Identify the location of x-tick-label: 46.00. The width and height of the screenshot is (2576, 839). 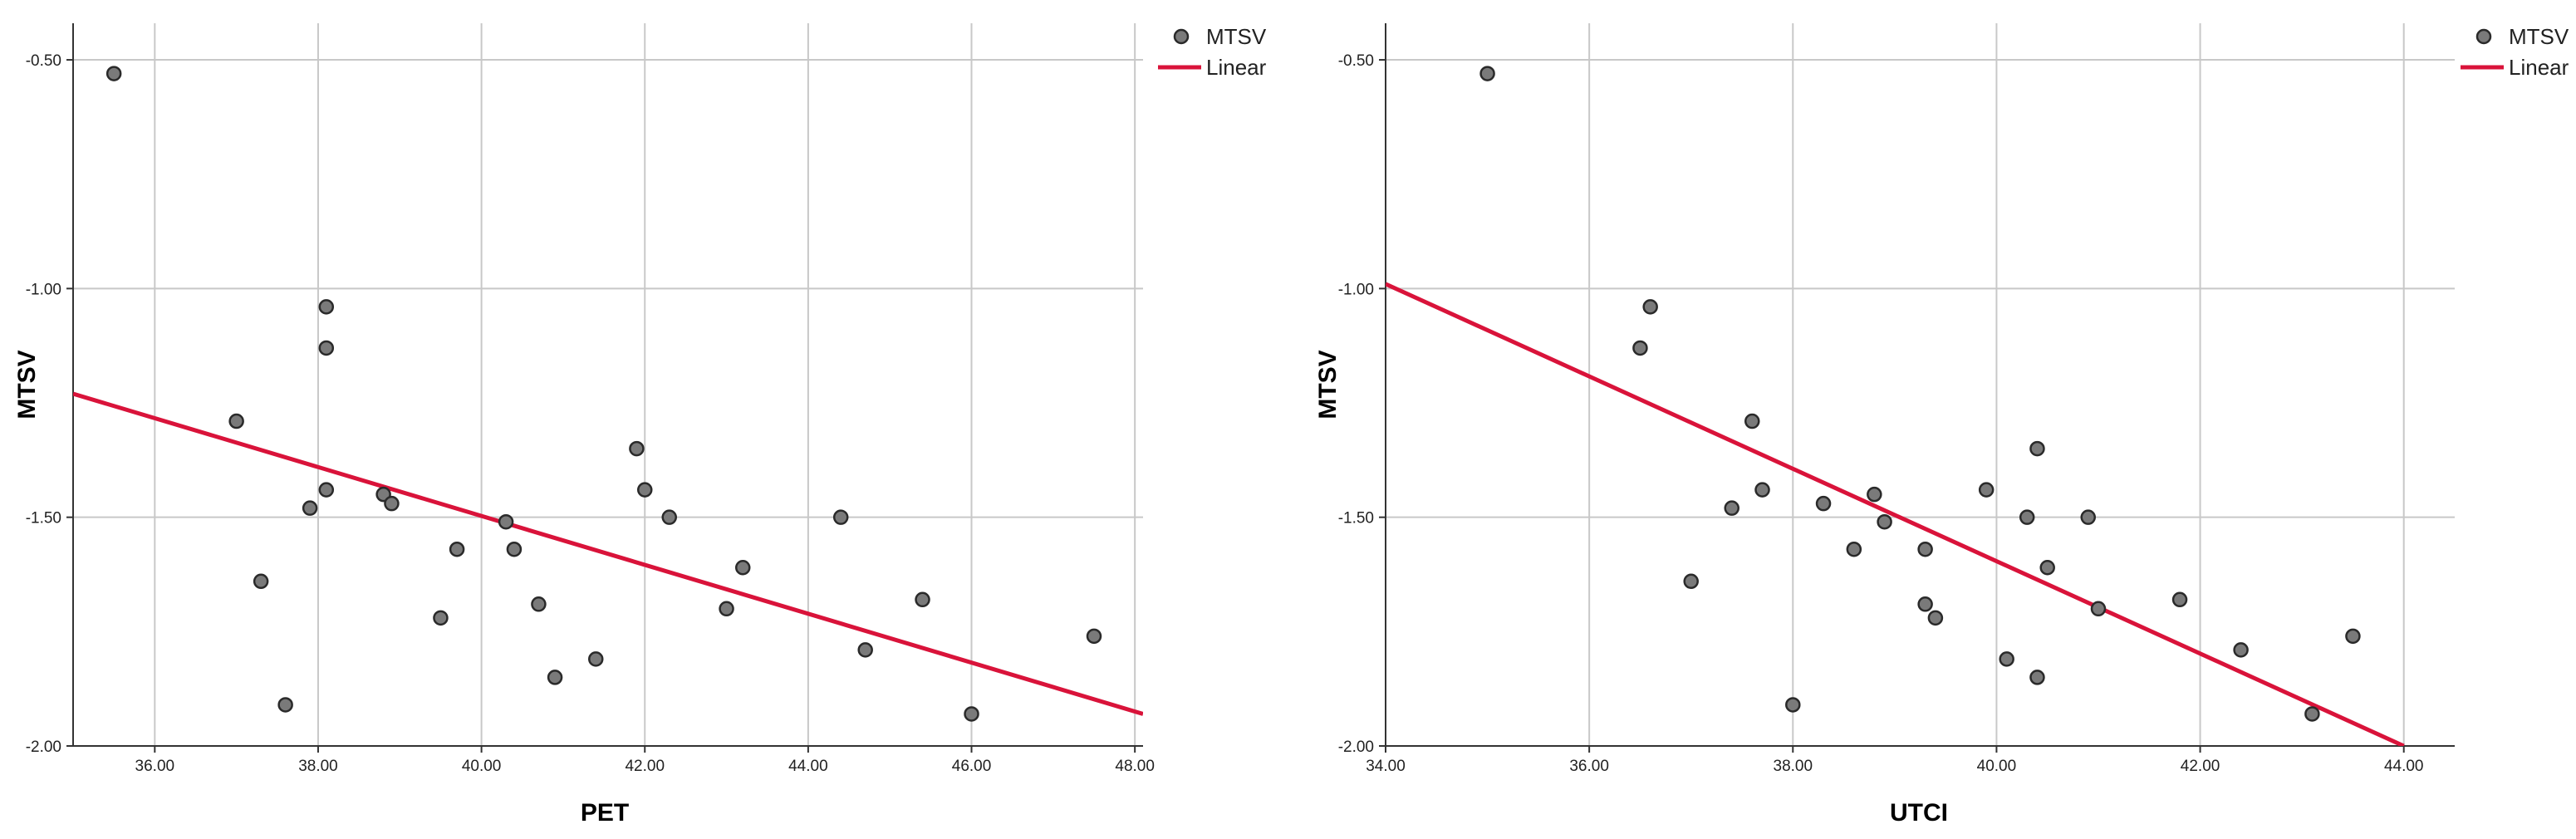
(972, 766).